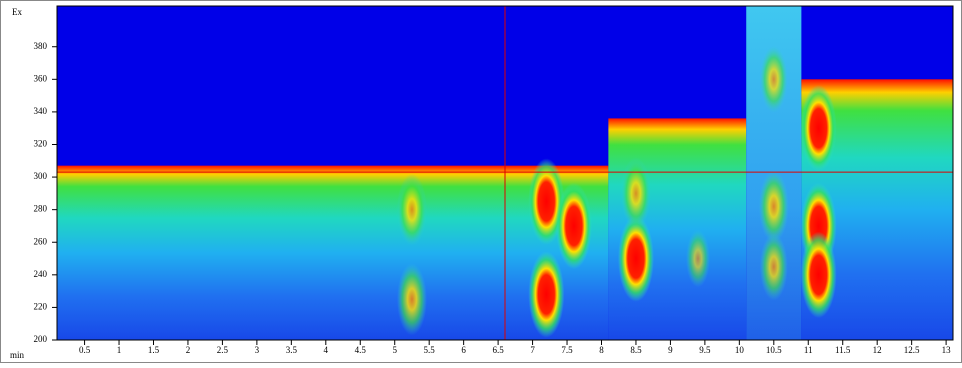  What do you see at coordinates (41, 144) in the screenshot?
I see `y-tick-label: 320` at bounding box center [41, 144].